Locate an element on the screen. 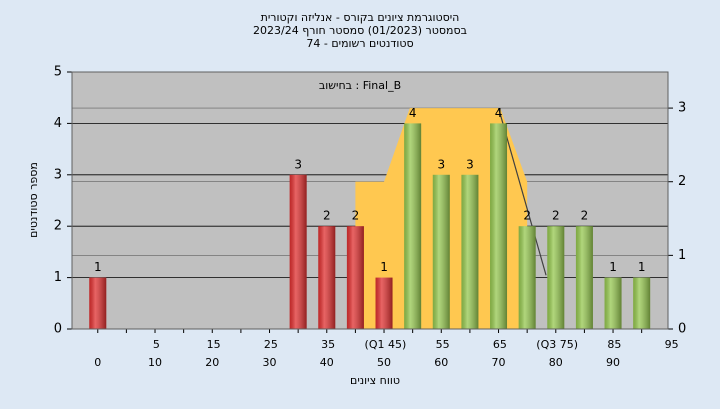  chart-title: סטודנטים רשומים - 74 is located at coordinates (359, 43).